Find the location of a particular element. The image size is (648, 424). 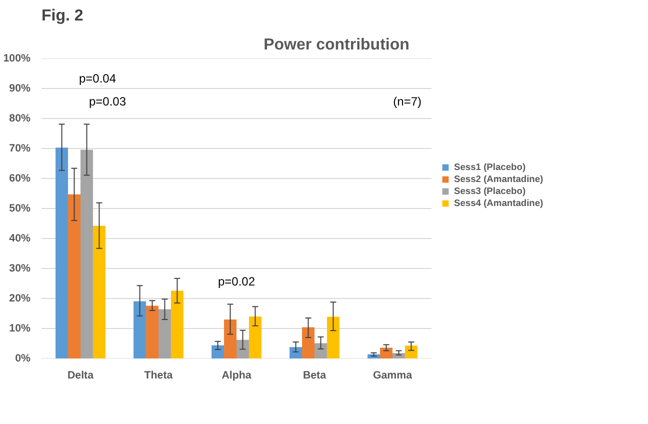

y-tick-label: 50% is located at coordinates (20, 208).